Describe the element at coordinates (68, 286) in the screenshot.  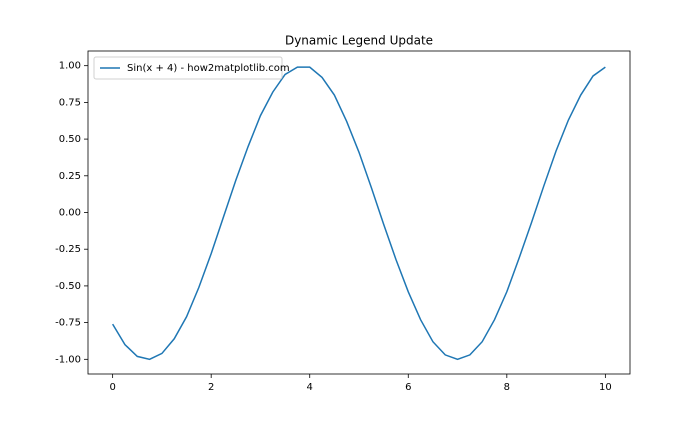
I see `y-tick-label: -0.50` at that location.